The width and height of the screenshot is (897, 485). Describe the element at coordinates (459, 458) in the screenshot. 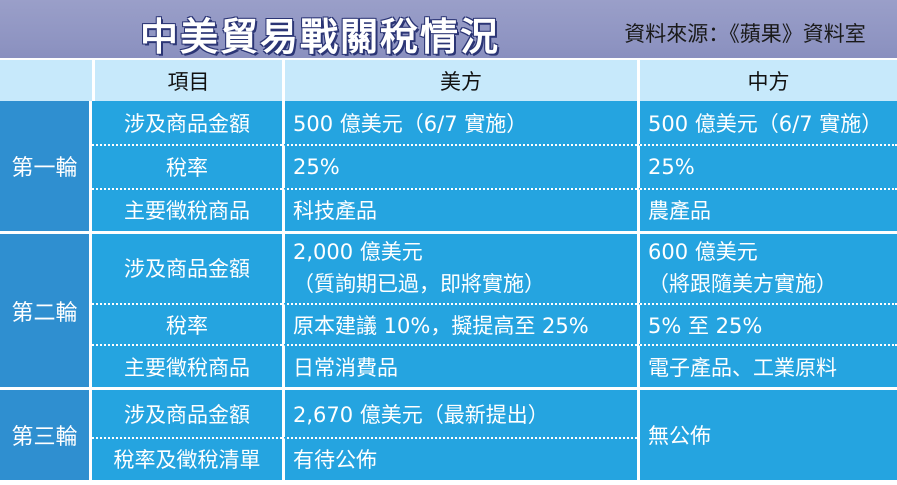

I see `us-cell: 有待公佈` at that location.